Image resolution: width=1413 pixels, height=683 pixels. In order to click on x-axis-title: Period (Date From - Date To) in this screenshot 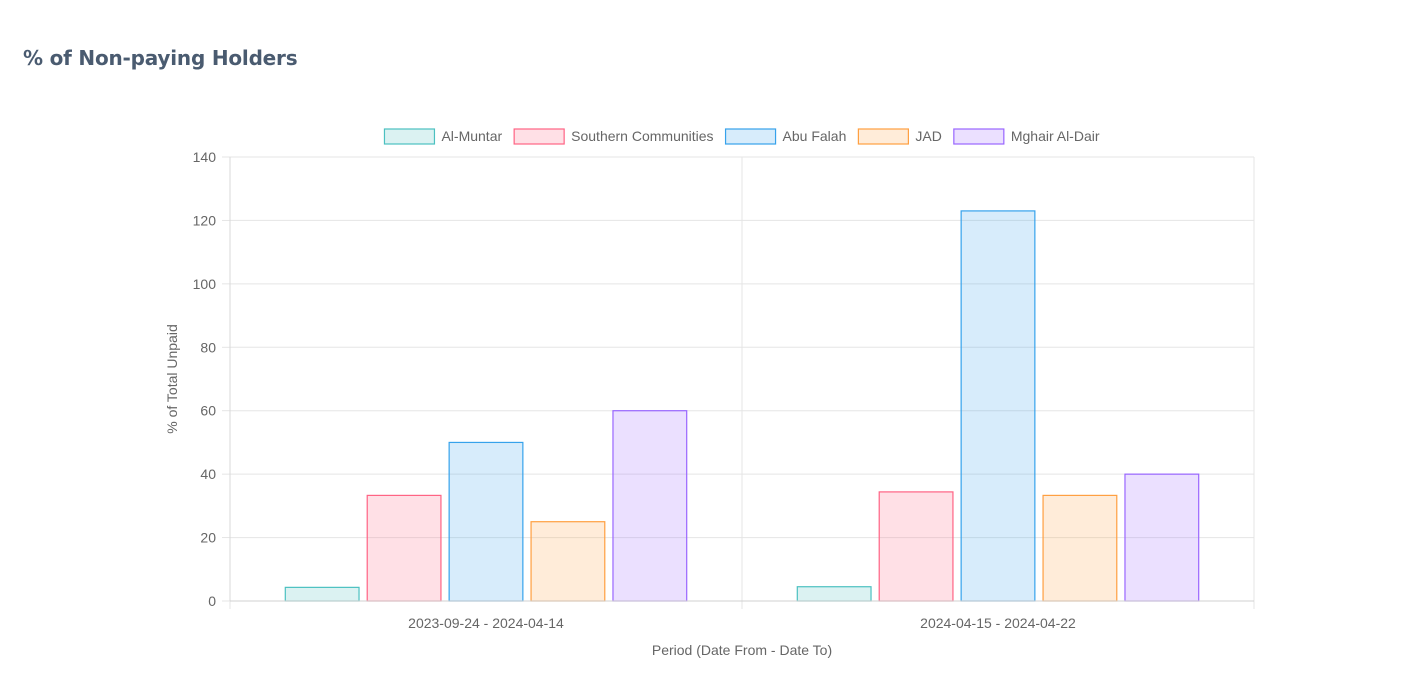, I will do `click(742, 650)`.